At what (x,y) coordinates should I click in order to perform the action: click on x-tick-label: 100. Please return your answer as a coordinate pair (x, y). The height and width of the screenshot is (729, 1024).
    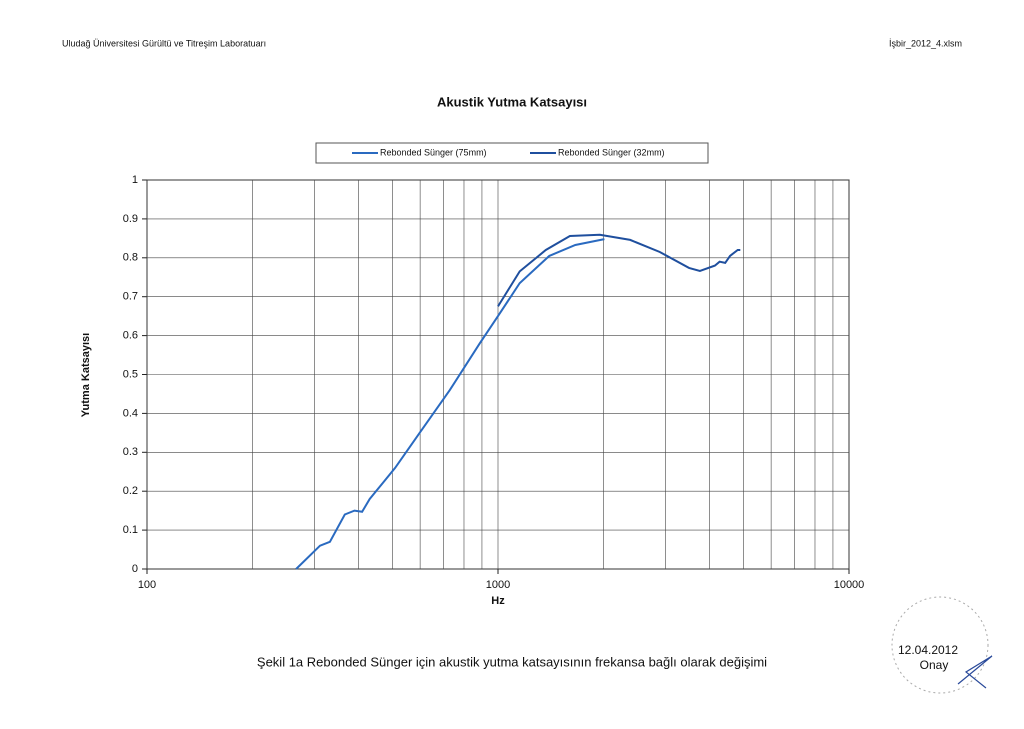
    Looking at the image, I should click on (147, 585).